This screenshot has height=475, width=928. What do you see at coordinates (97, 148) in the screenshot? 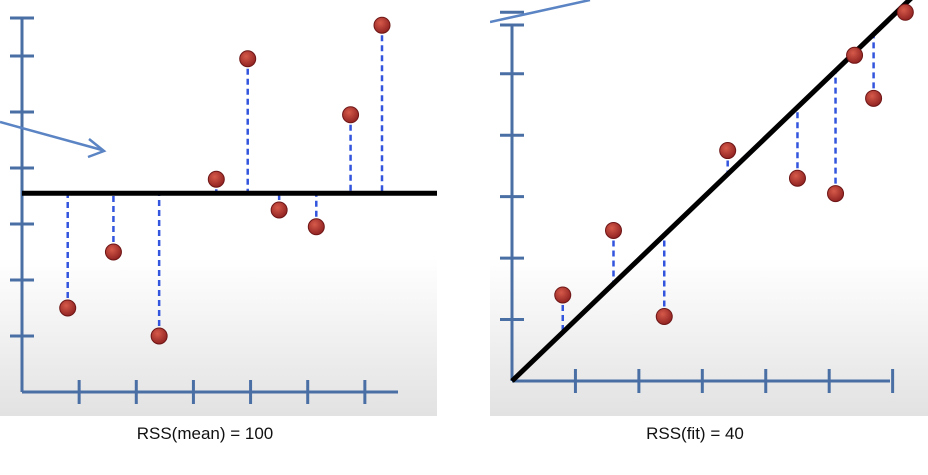
I see `pointer-arrow-head` at bounding box center [97, 148].